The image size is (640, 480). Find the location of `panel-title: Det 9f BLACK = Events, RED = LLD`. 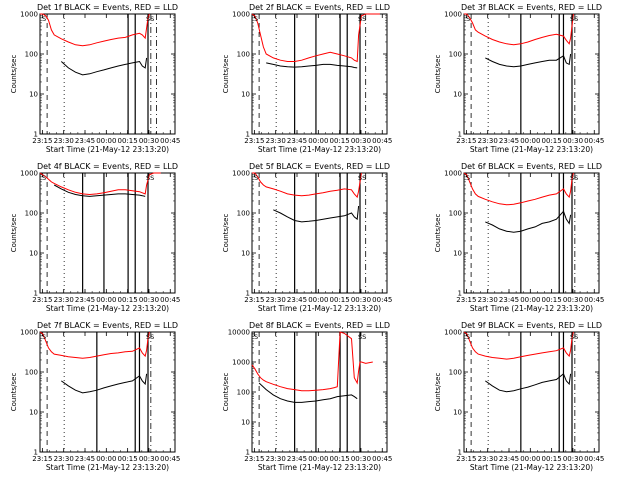

panel-title: Det 9f BLACK = Events, RED = LLD is located at coordinates (531, 325).